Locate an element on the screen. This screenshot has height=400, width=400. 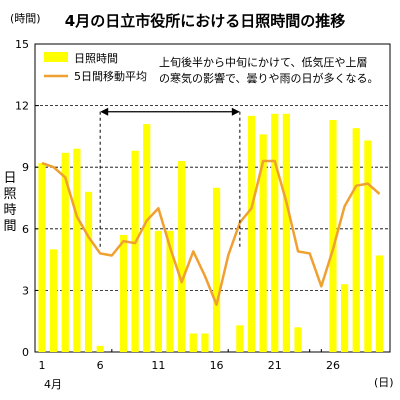
y-axis-unit: (時間) is located at coordinates (25, 18).